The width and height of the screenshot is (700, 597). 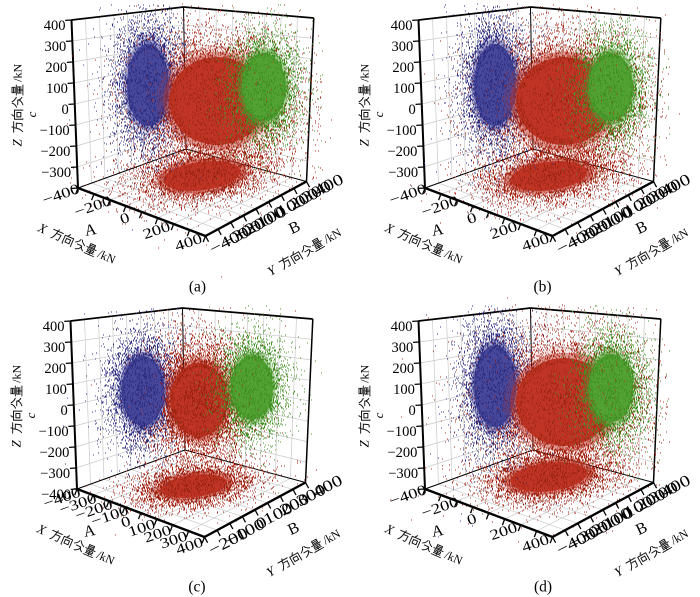 What do you see at coordinates (56, 495) in the screenshot?
I see `svg-text: −400` at bounding box center [56, 495].